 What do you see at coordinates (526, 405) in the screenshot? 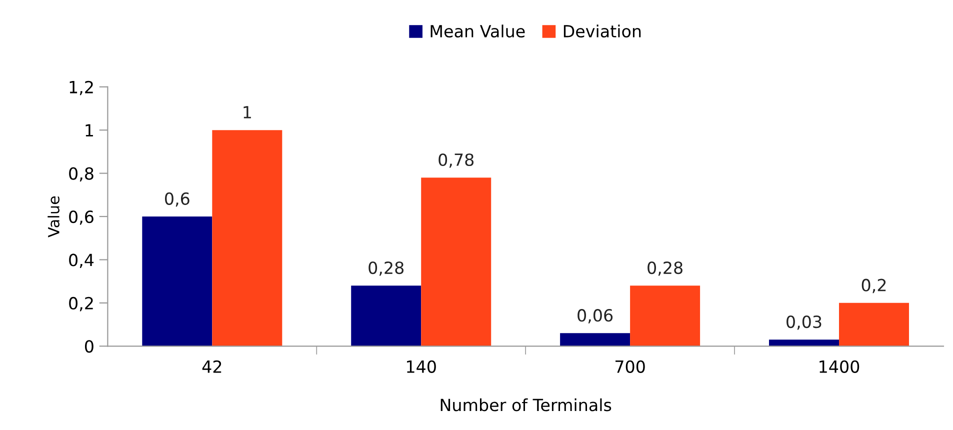
I see `x-axis-title: Number of Terminals` at bounding box center [526, 405].